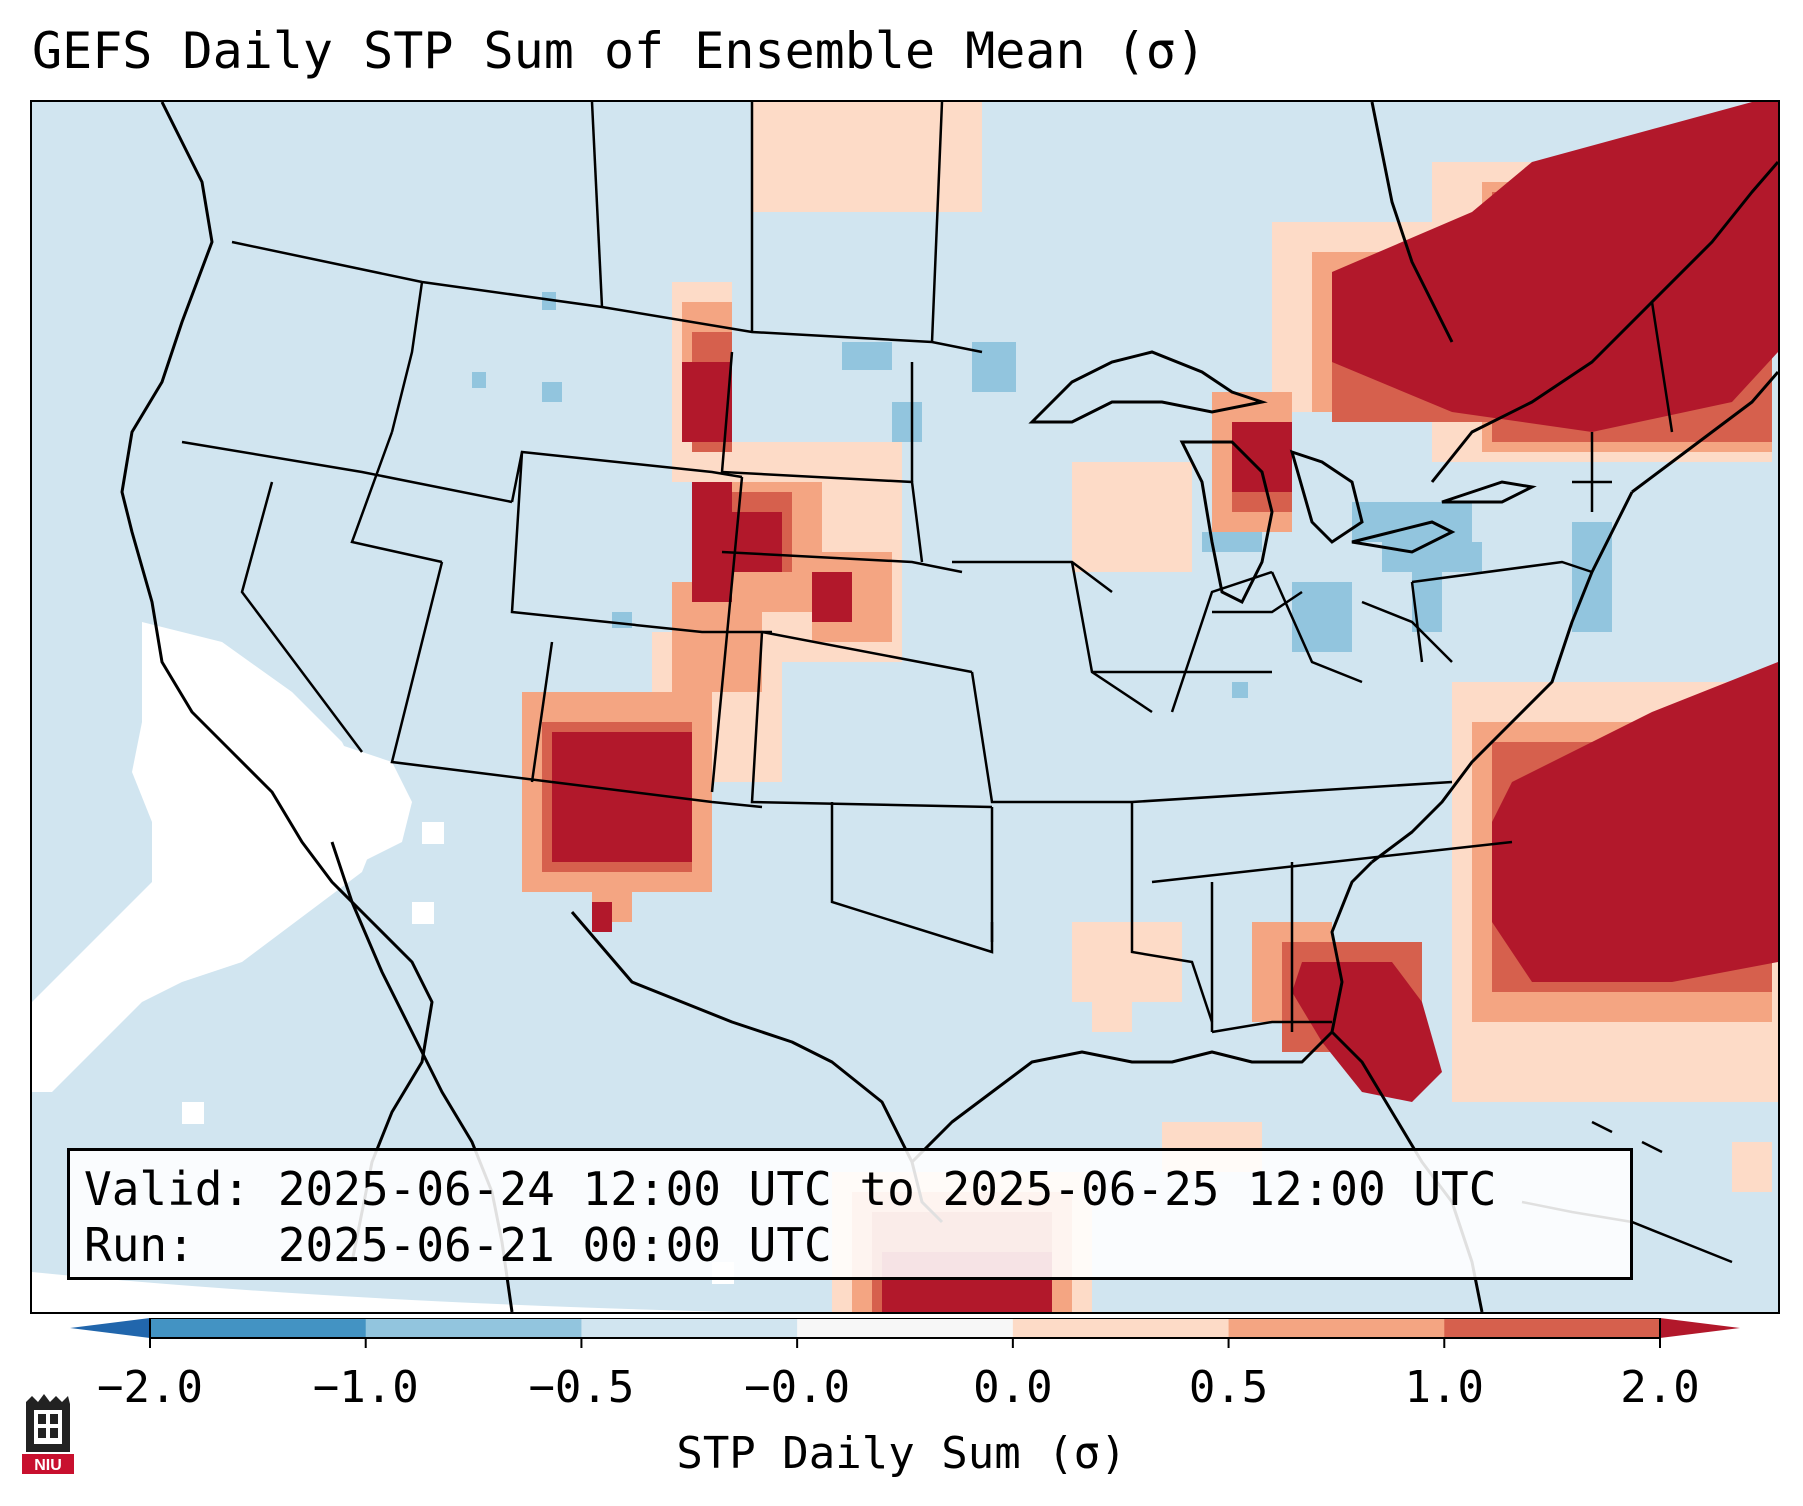 The height and width of the screenshot is (1506, 1803). Describe the element at coordinates (581, 1387) in the screenshot. I see `colorbar-tick-label: −0.5` at that location.